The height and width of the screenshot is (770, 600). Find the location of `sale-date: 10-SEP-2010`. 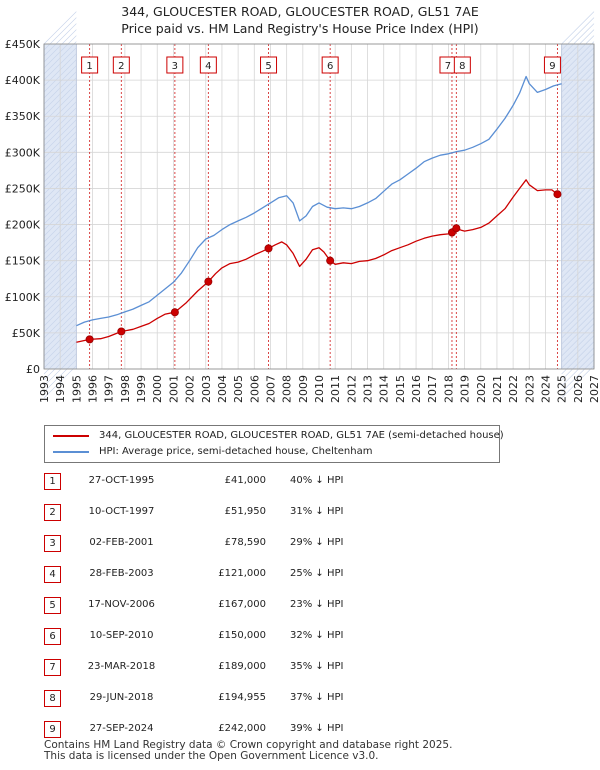

sale-date: 10-SEP-2010 is located at coordinates (121, 635).